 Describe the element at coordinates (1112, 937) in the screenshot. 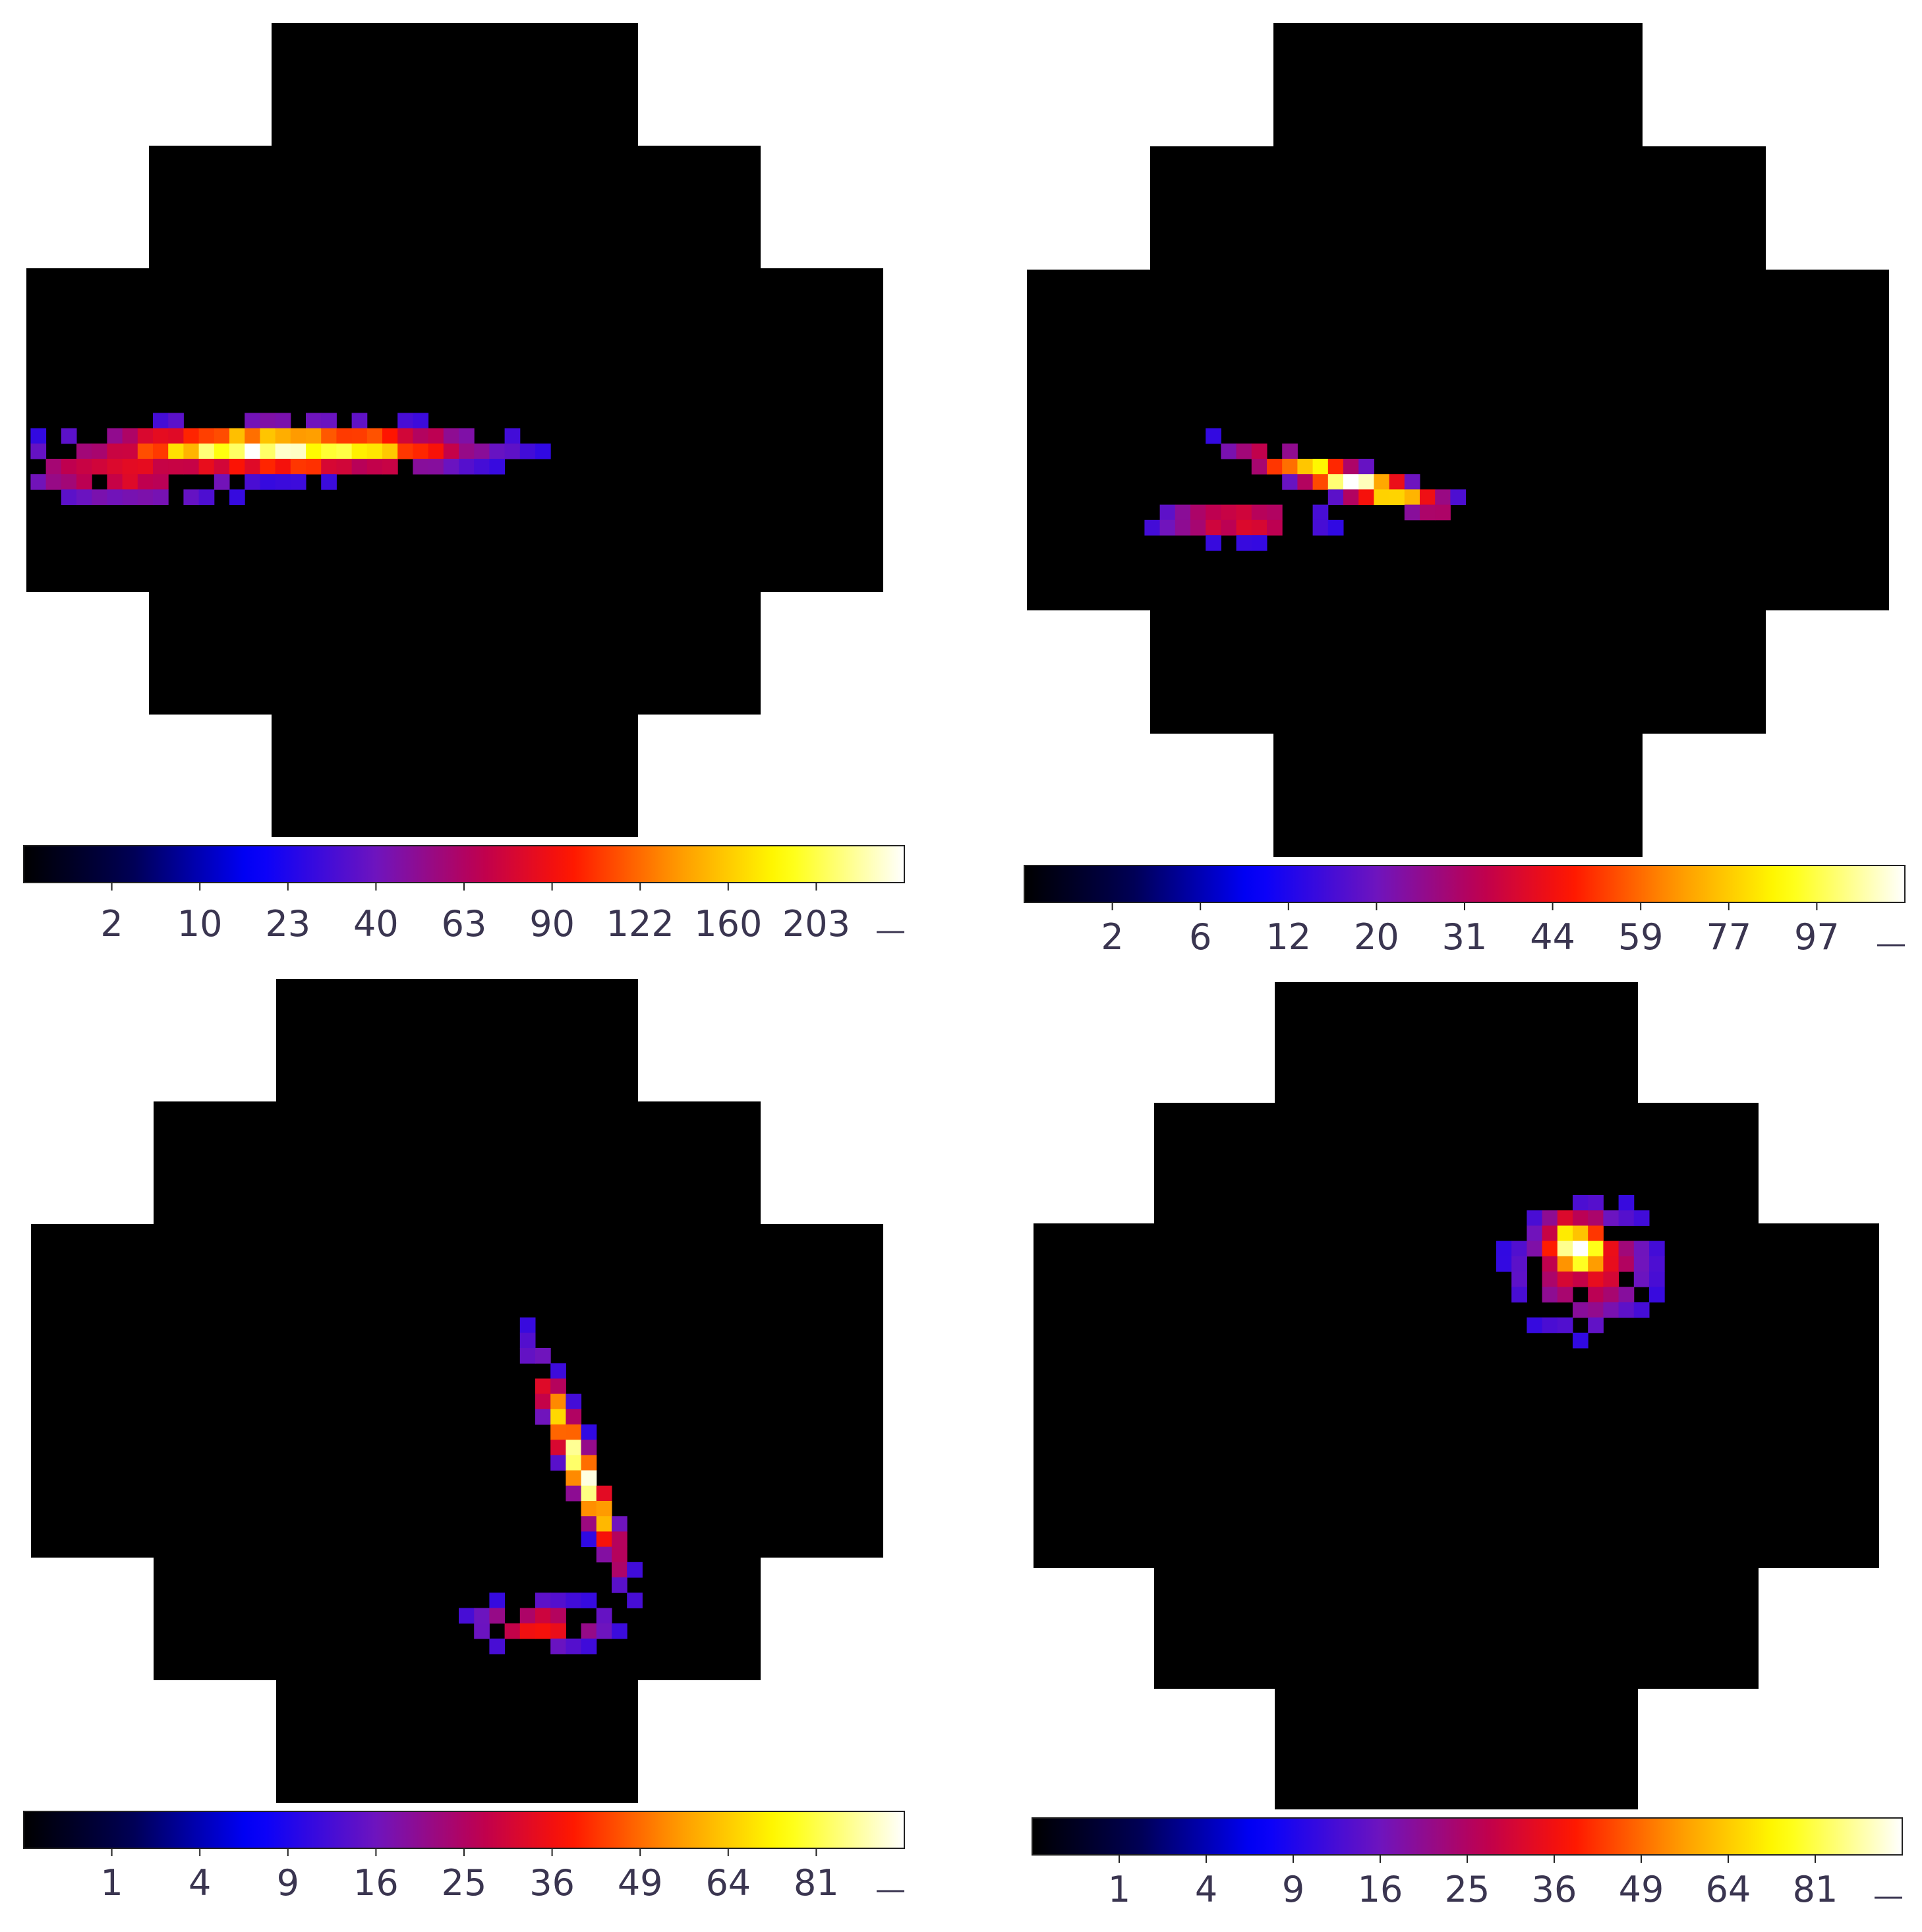

I see `colorbar-tick-label: 2` at that location.